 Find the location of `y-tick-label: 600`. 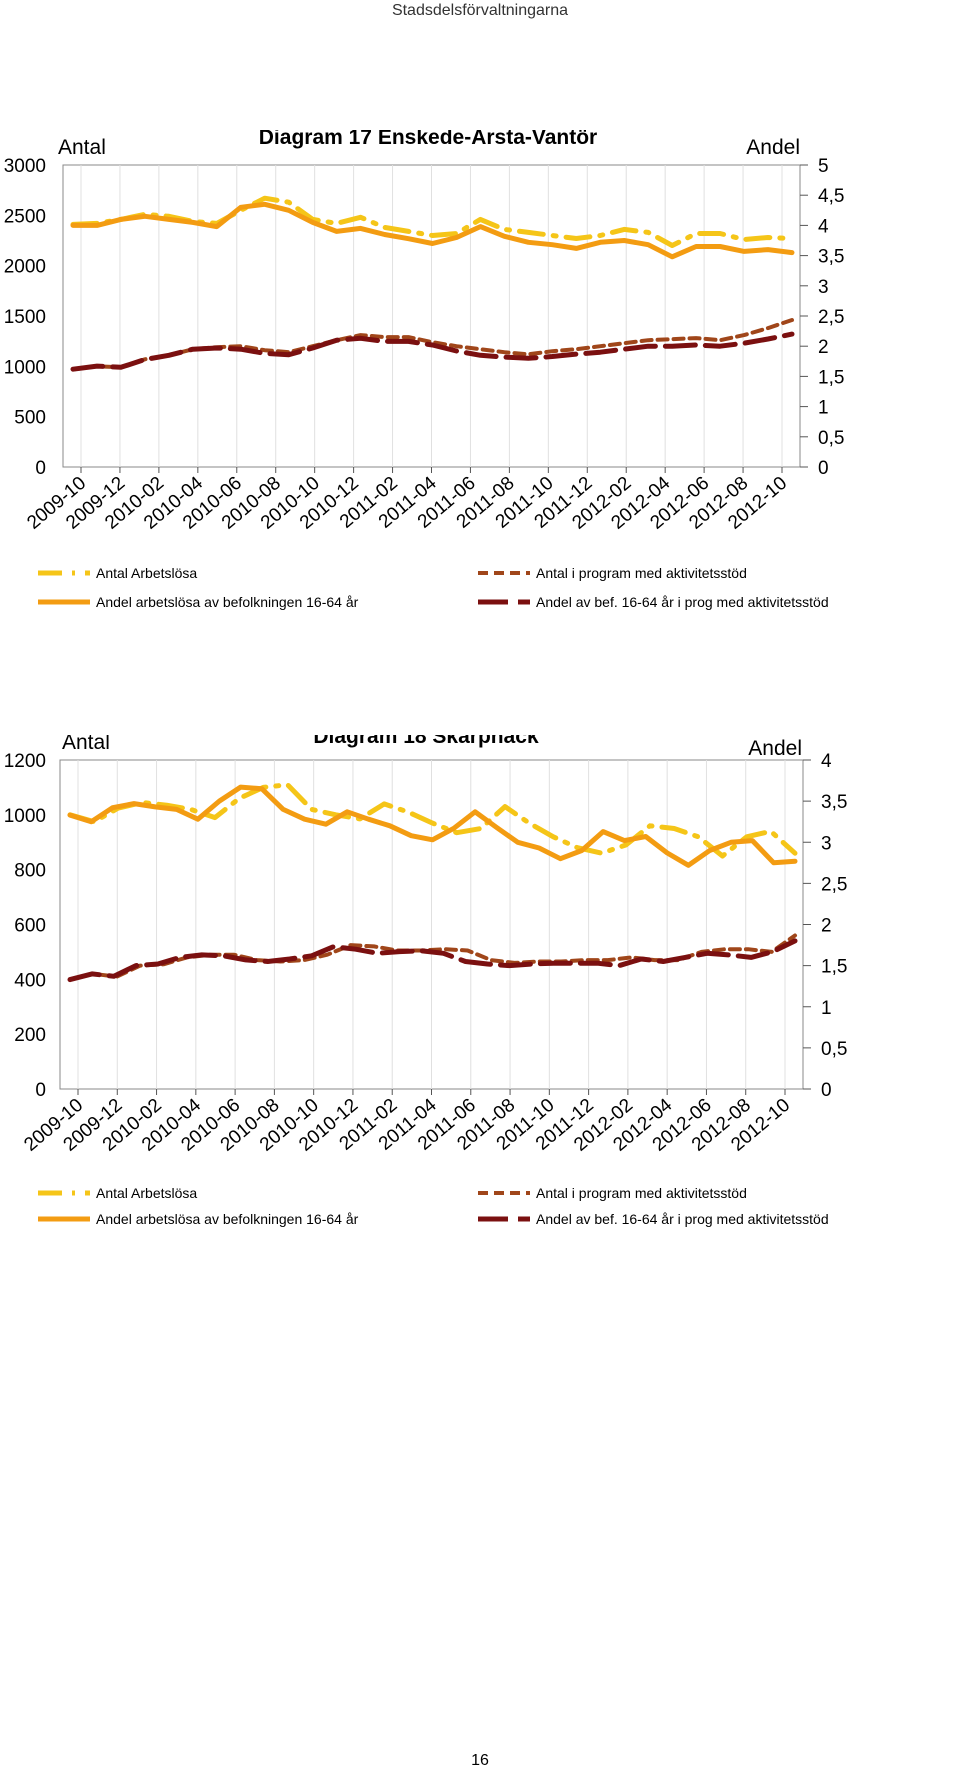

y-tick-label: 600 is located at coordinates (30, 926).